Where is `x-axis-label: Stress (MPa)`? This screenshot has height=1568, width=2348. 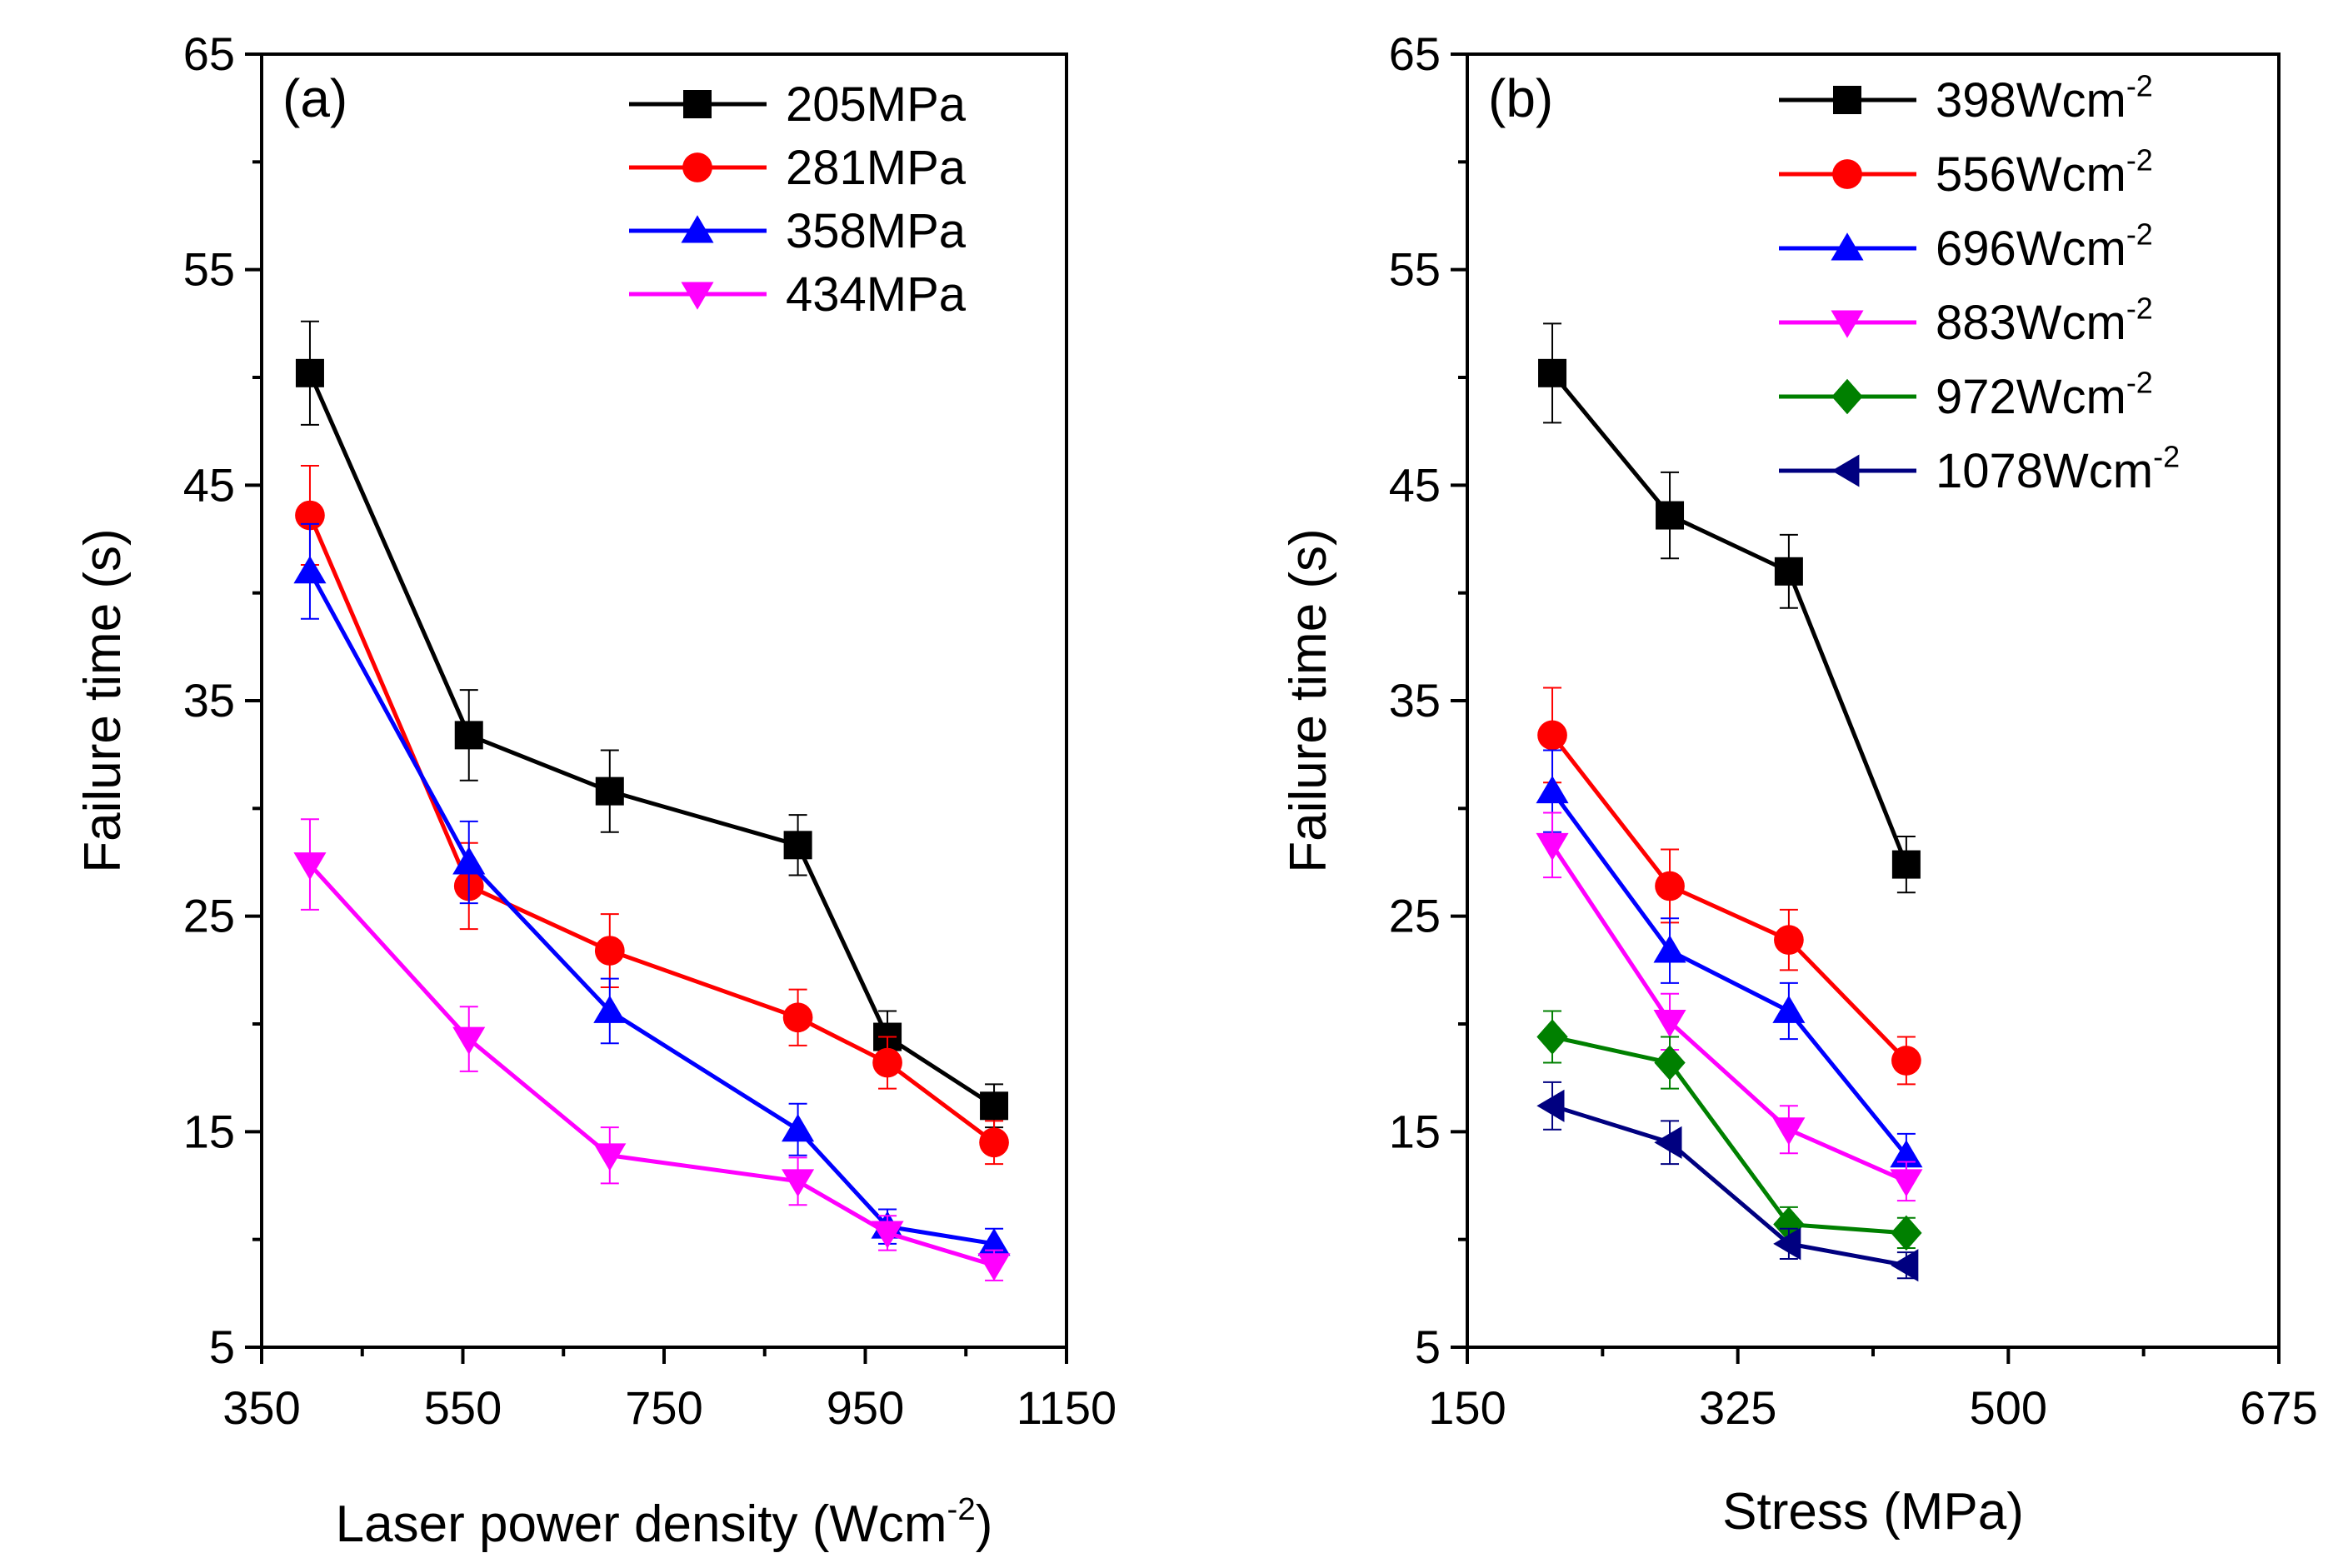 x-axis-label: Stress (MPa) is located at coordinates (1873, 1512).